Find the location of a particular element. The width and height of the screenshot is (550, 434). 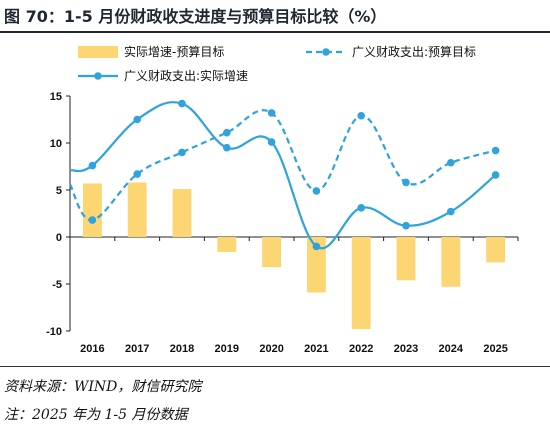

legend-label-dashed: 广义财政支出:预算目标 is located at coordinates (414, 51).